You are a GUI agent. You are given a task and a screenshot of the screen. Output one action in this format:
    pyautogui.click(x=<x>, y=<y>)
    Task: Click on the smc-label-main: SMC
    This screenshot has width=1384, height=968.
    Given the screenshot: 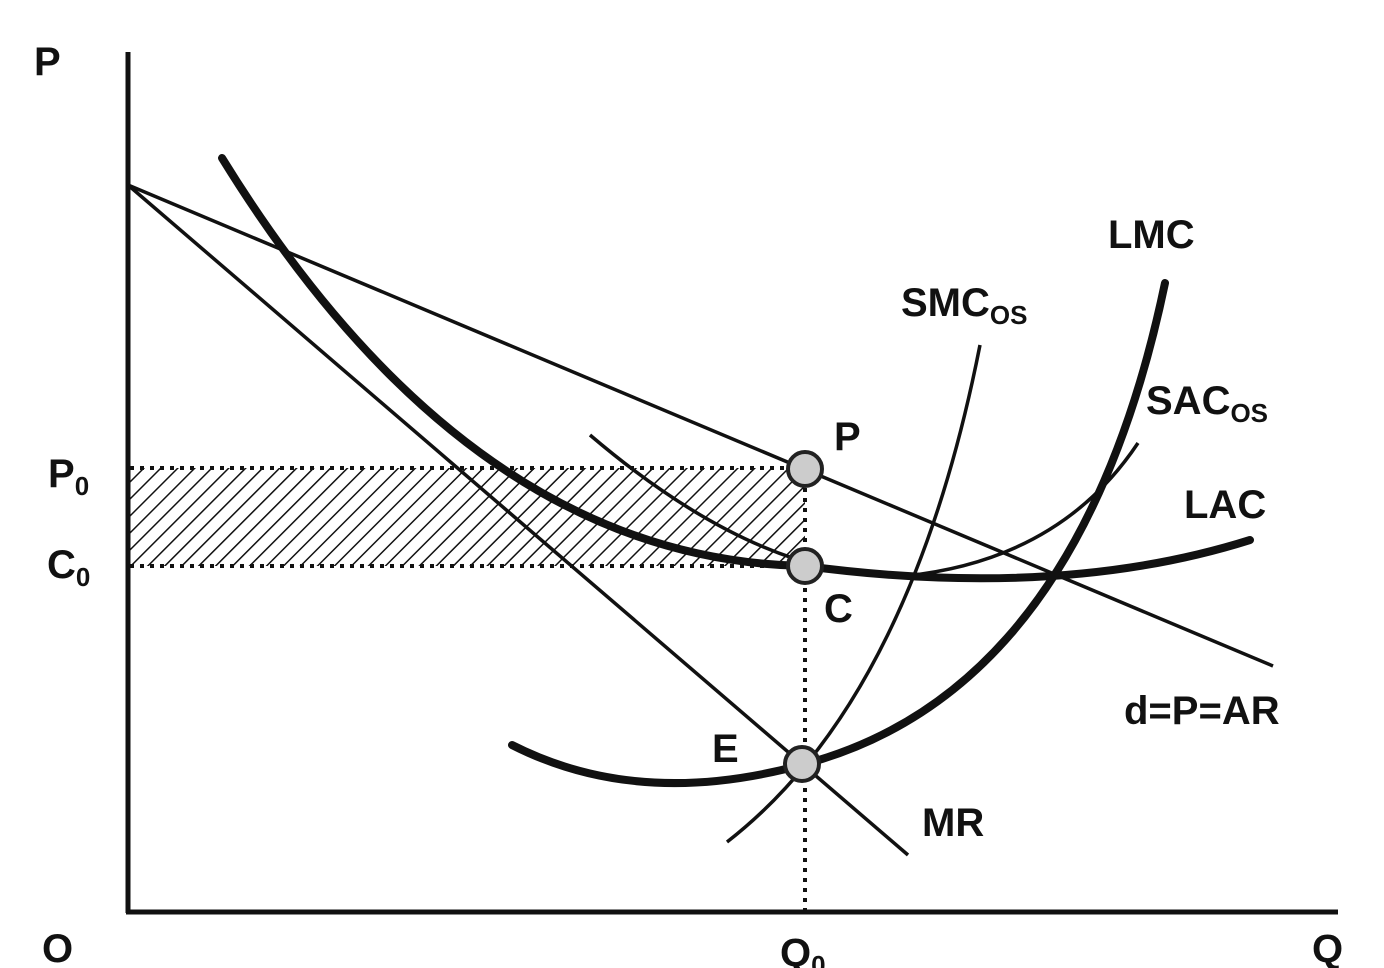 What is the action you would take?
    pyautogui.click(x=945, y=303)
    